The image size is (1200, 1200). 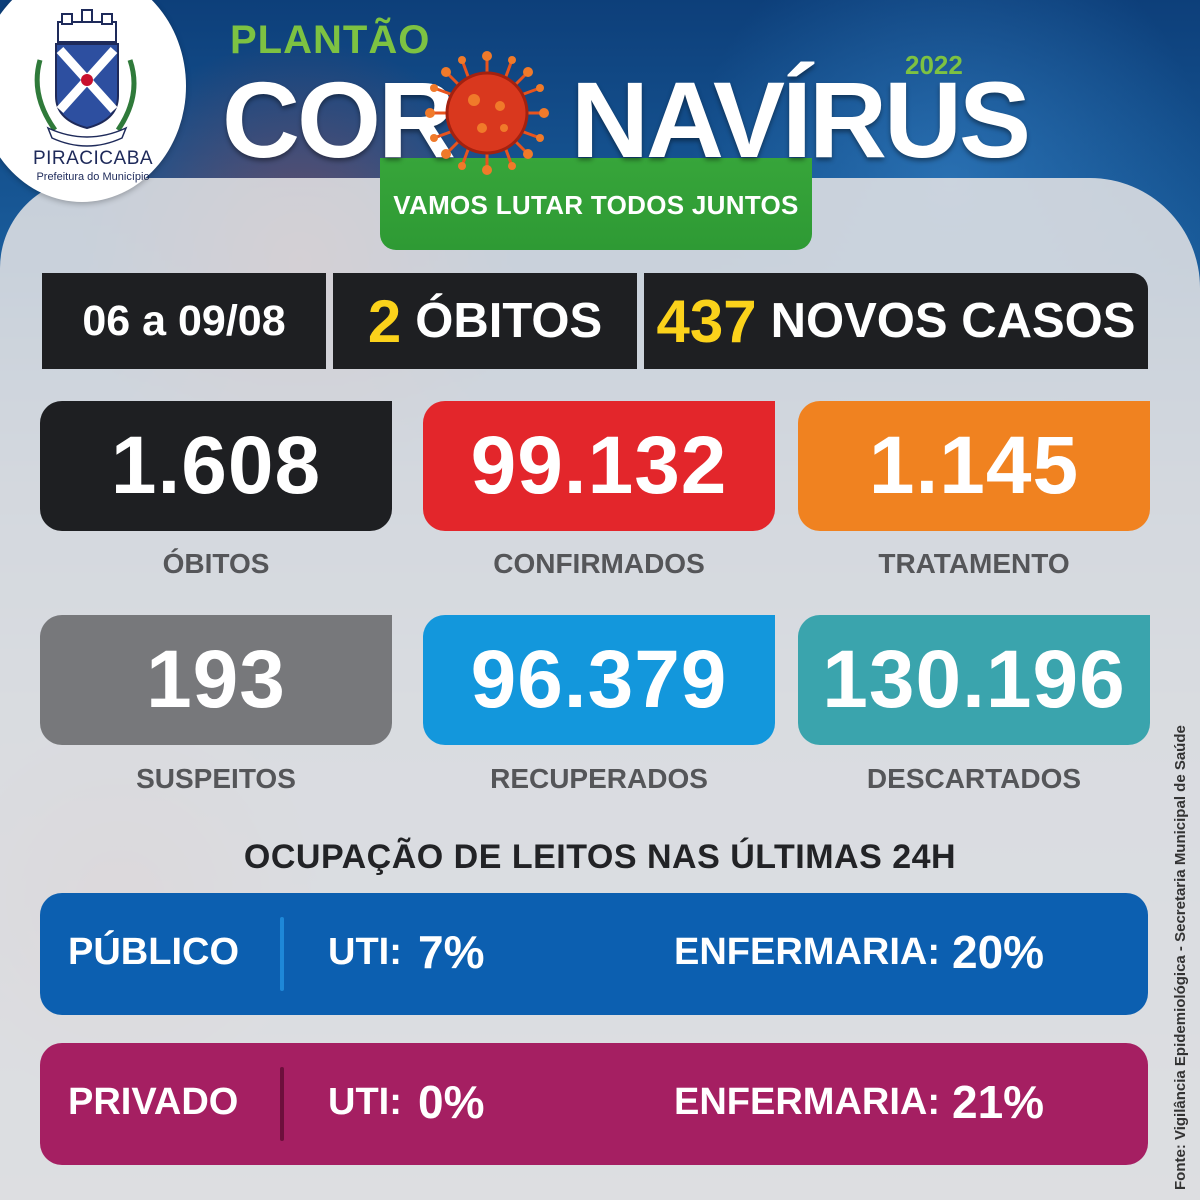 I want to click on weekly-deaths-box: 2 ÓBITOS, so click(x=485, y=321).